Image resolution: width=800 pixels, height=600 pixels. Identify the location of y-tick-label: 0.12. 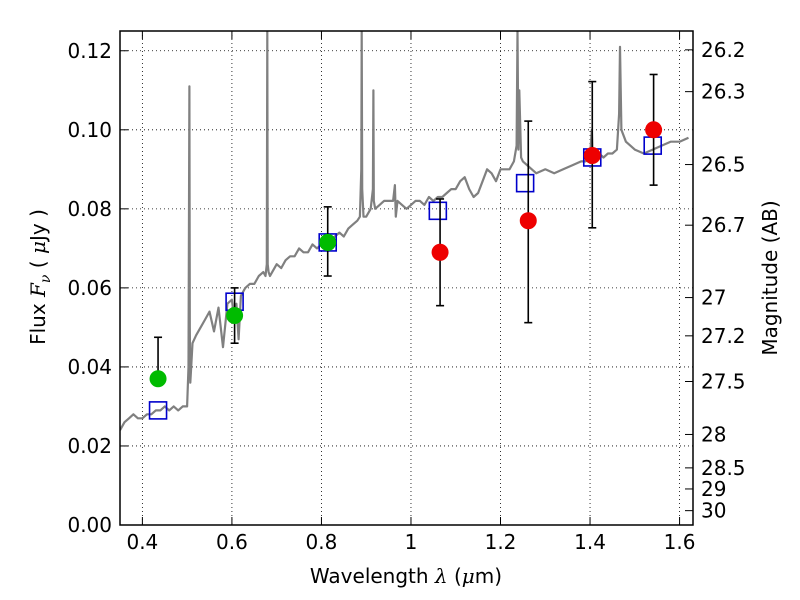
(89, 51).